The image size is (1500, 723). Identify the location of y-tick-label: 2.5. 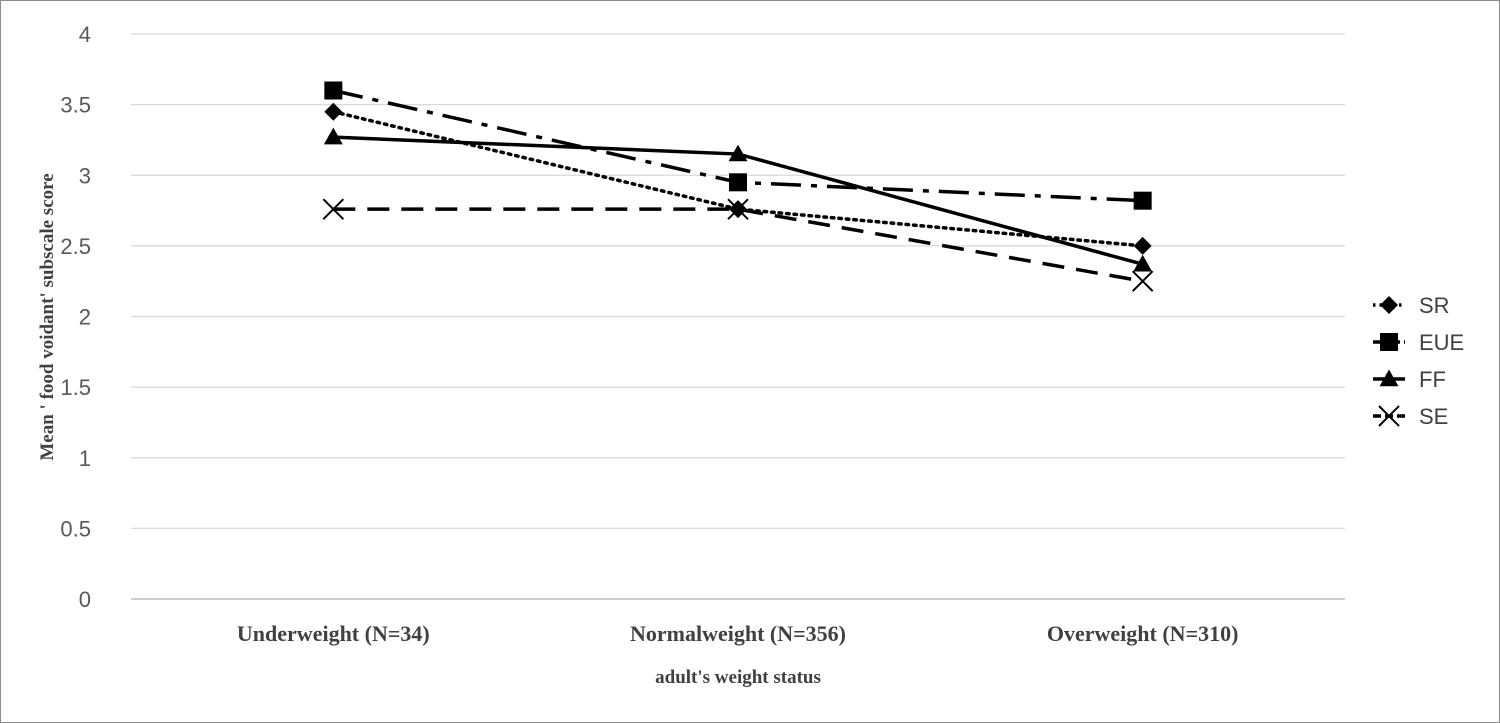
(75, 246).